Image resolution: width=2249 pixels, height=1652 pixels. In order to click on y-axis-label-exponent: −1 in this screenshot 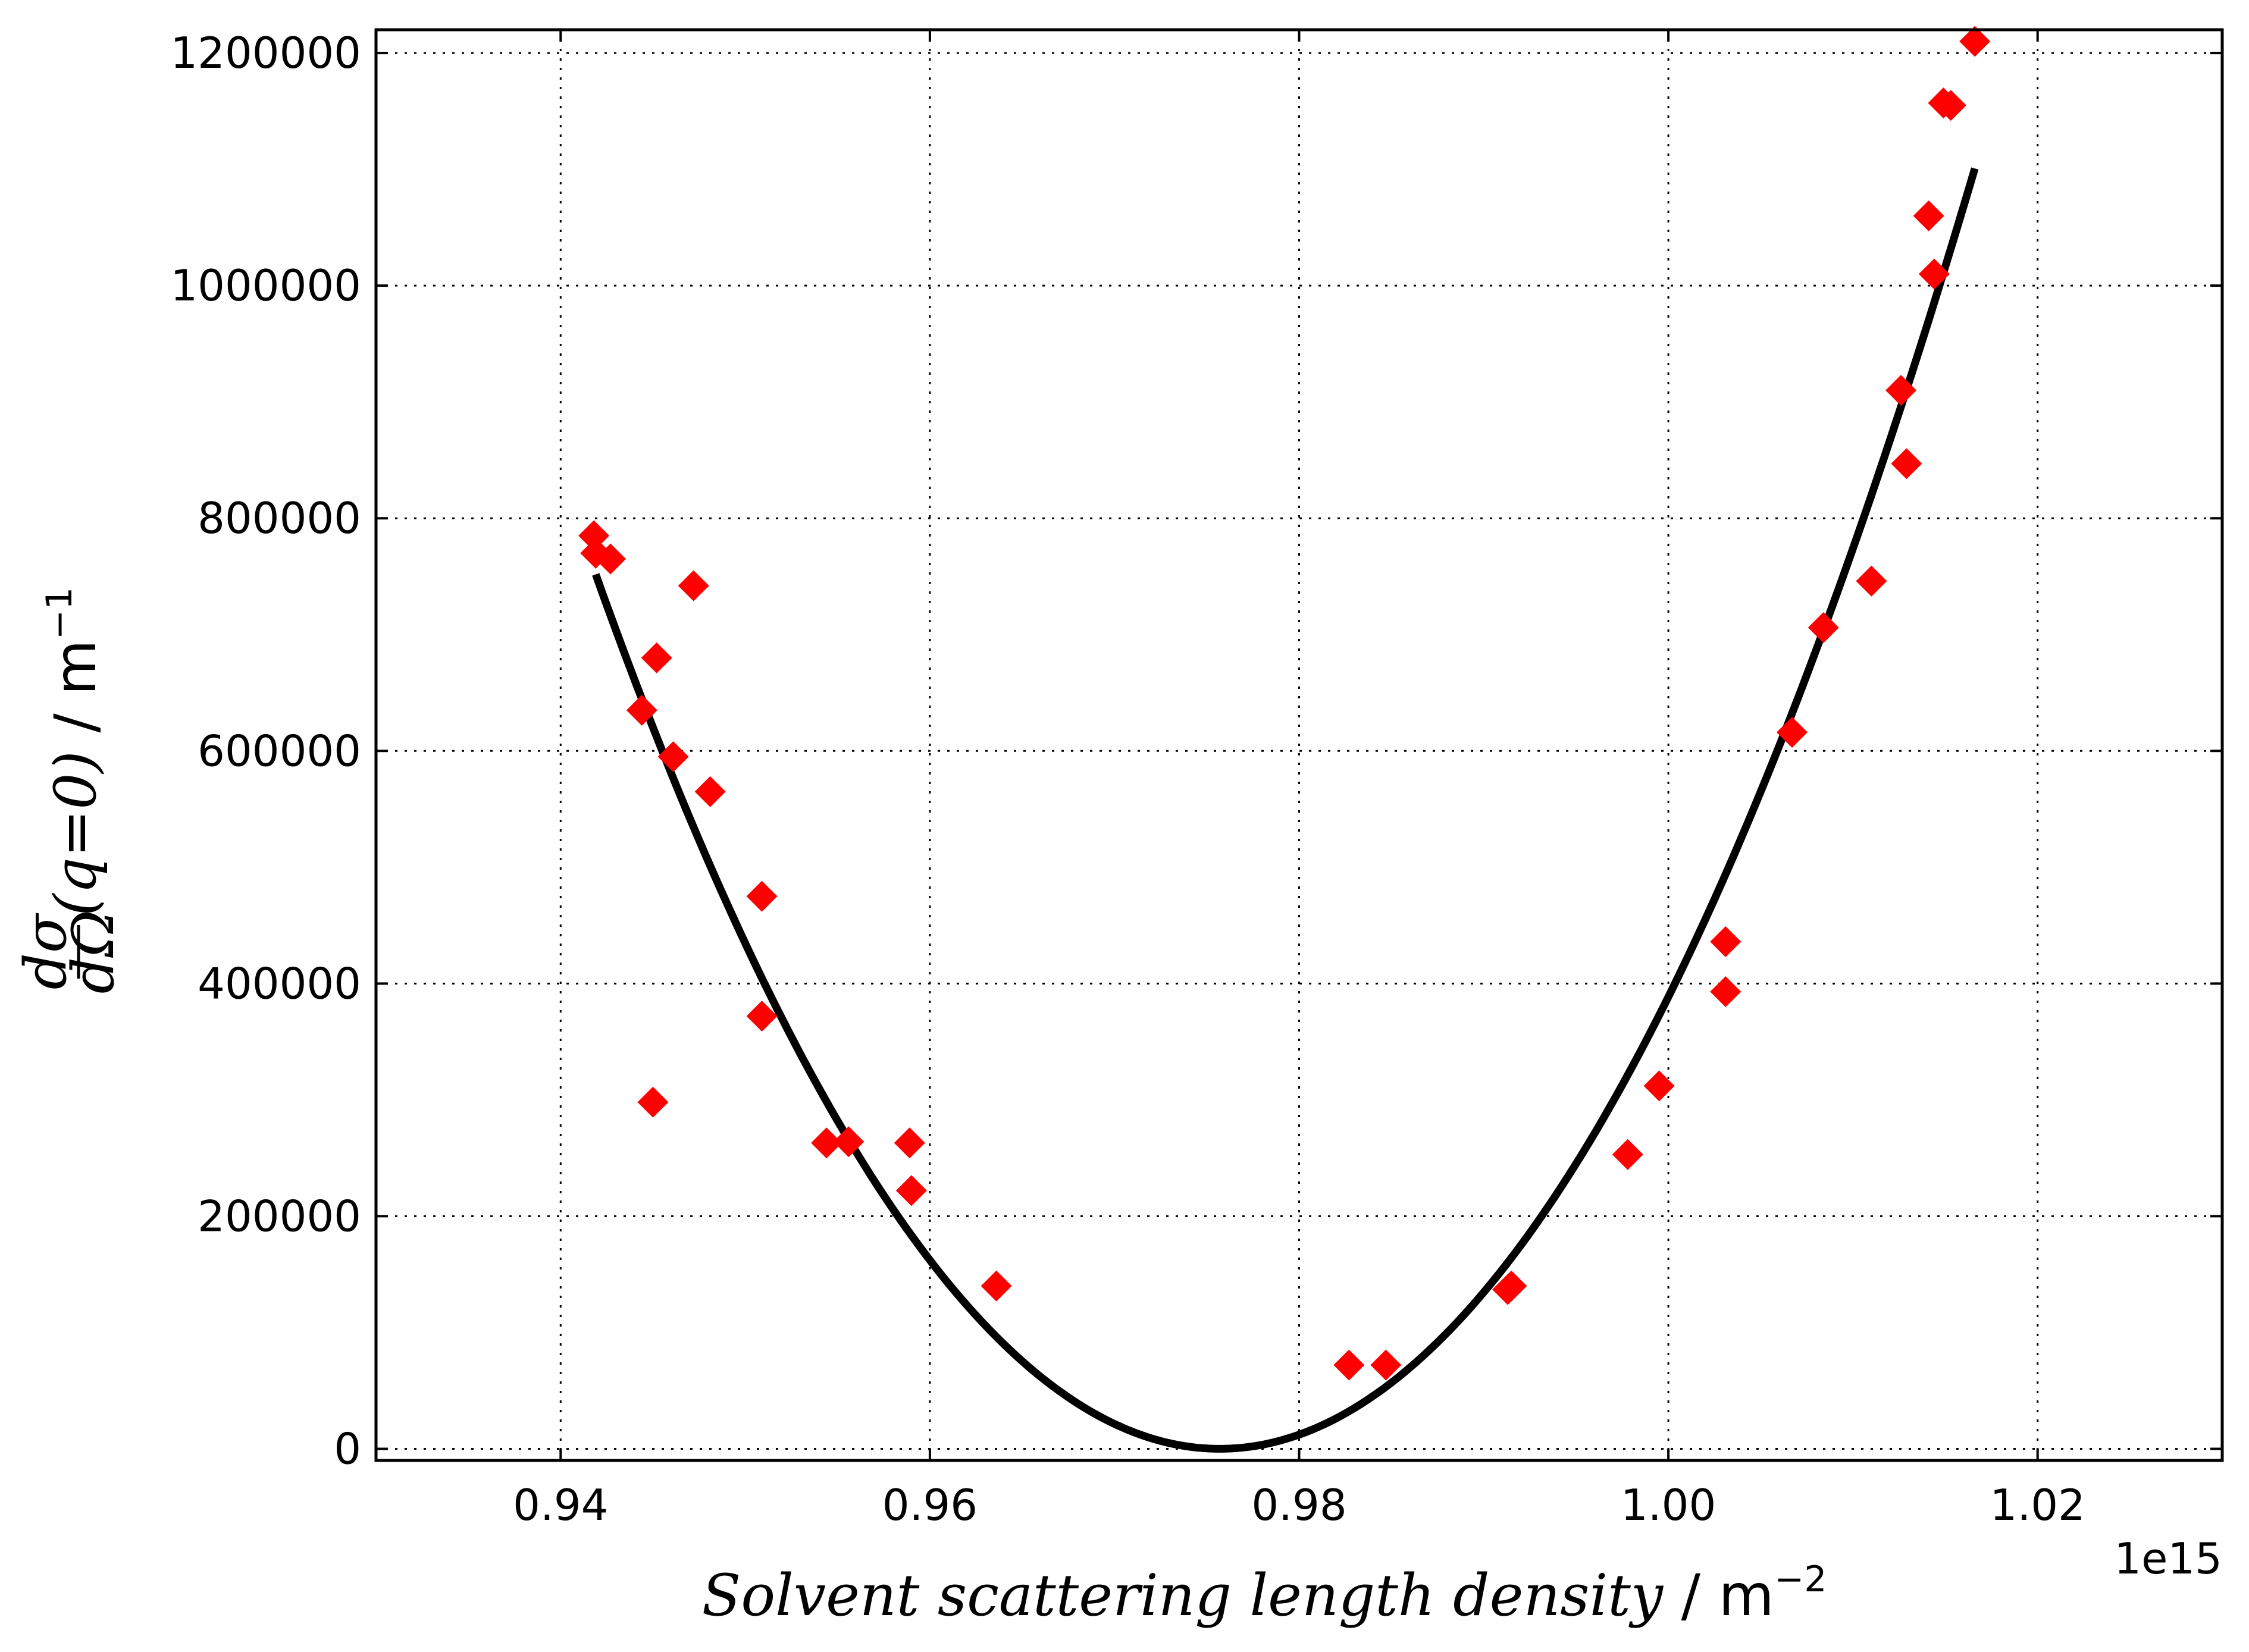, I will do `click(59, 613)`.